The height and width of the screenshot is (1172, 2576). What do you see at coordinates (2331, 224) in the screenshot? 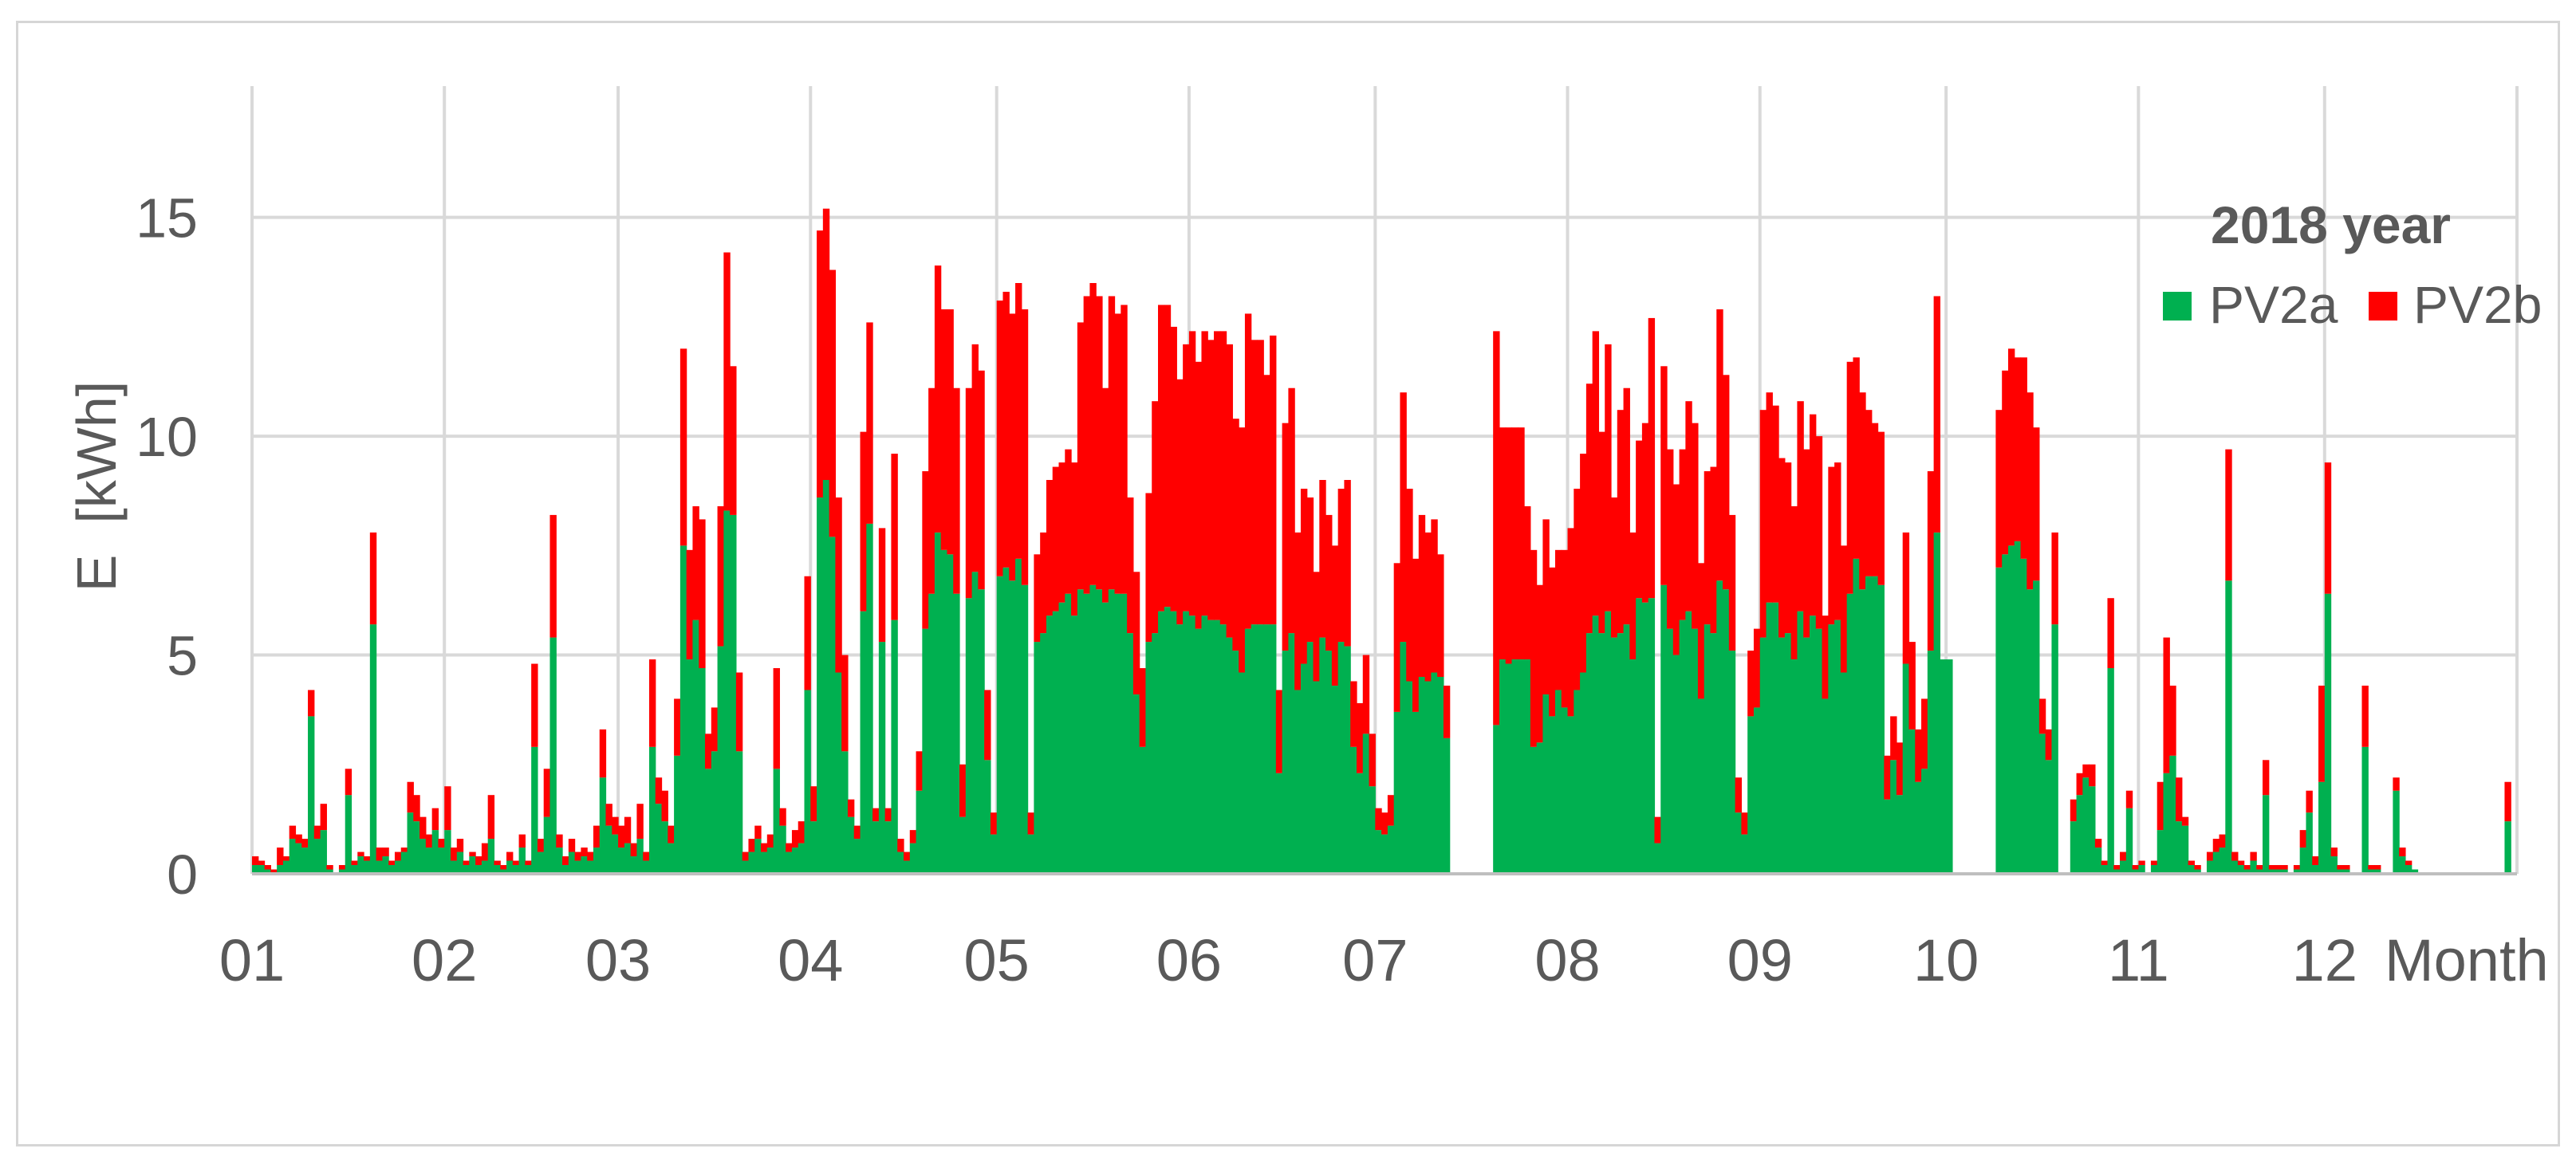
I see `legend-title: 2018 year` at bounding box center [2331, 224].